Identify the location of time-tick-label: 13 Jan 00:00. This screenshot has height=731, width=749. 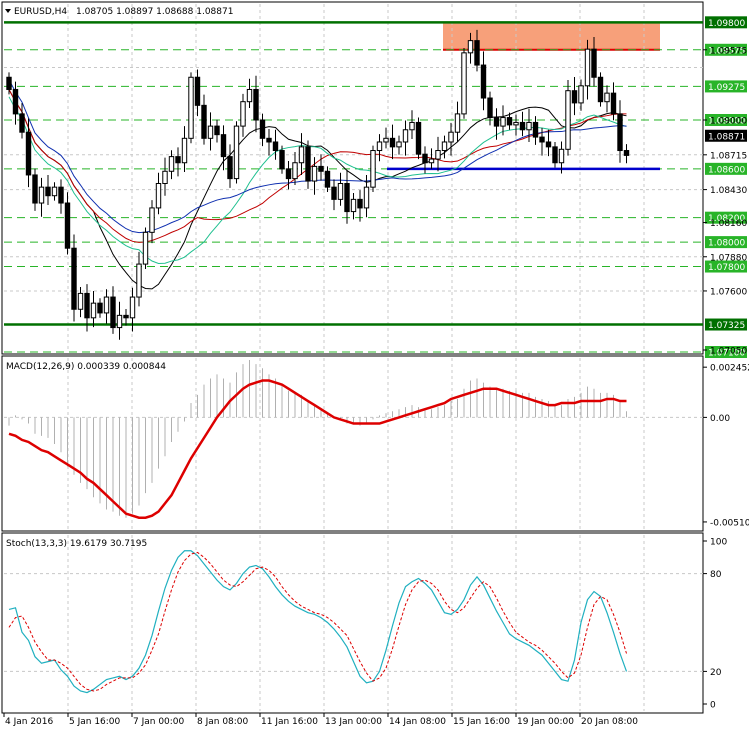
(353, 722).